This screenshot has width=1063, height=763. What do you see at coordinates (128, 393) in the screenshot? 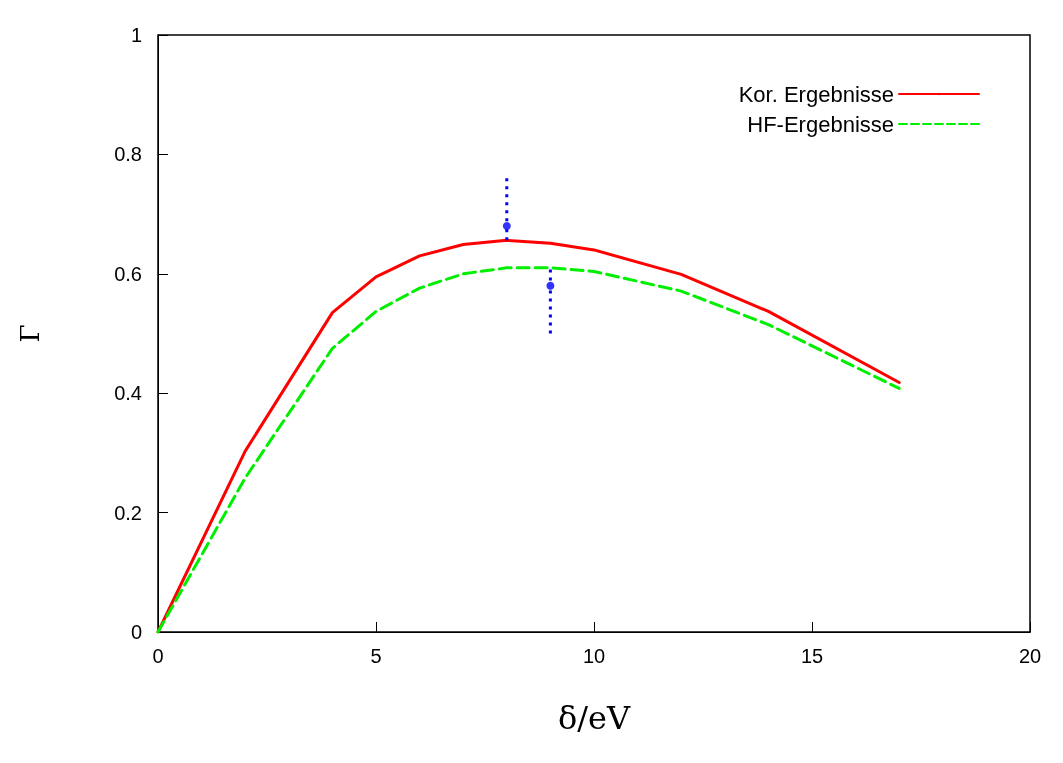
I see `y-tick-label: 0.4` at bounding box center [128, 393].